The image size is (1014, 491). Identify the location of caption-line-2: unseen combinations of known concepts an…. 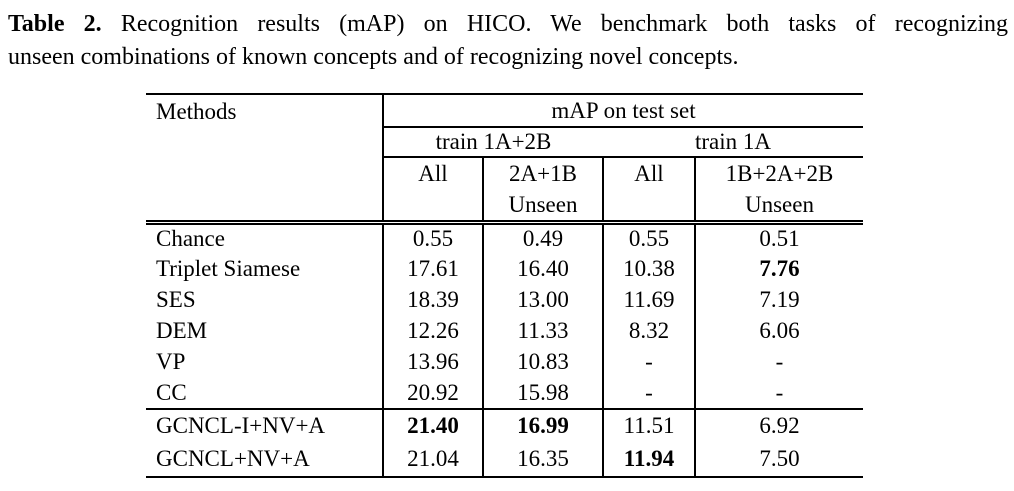
(373, 57).